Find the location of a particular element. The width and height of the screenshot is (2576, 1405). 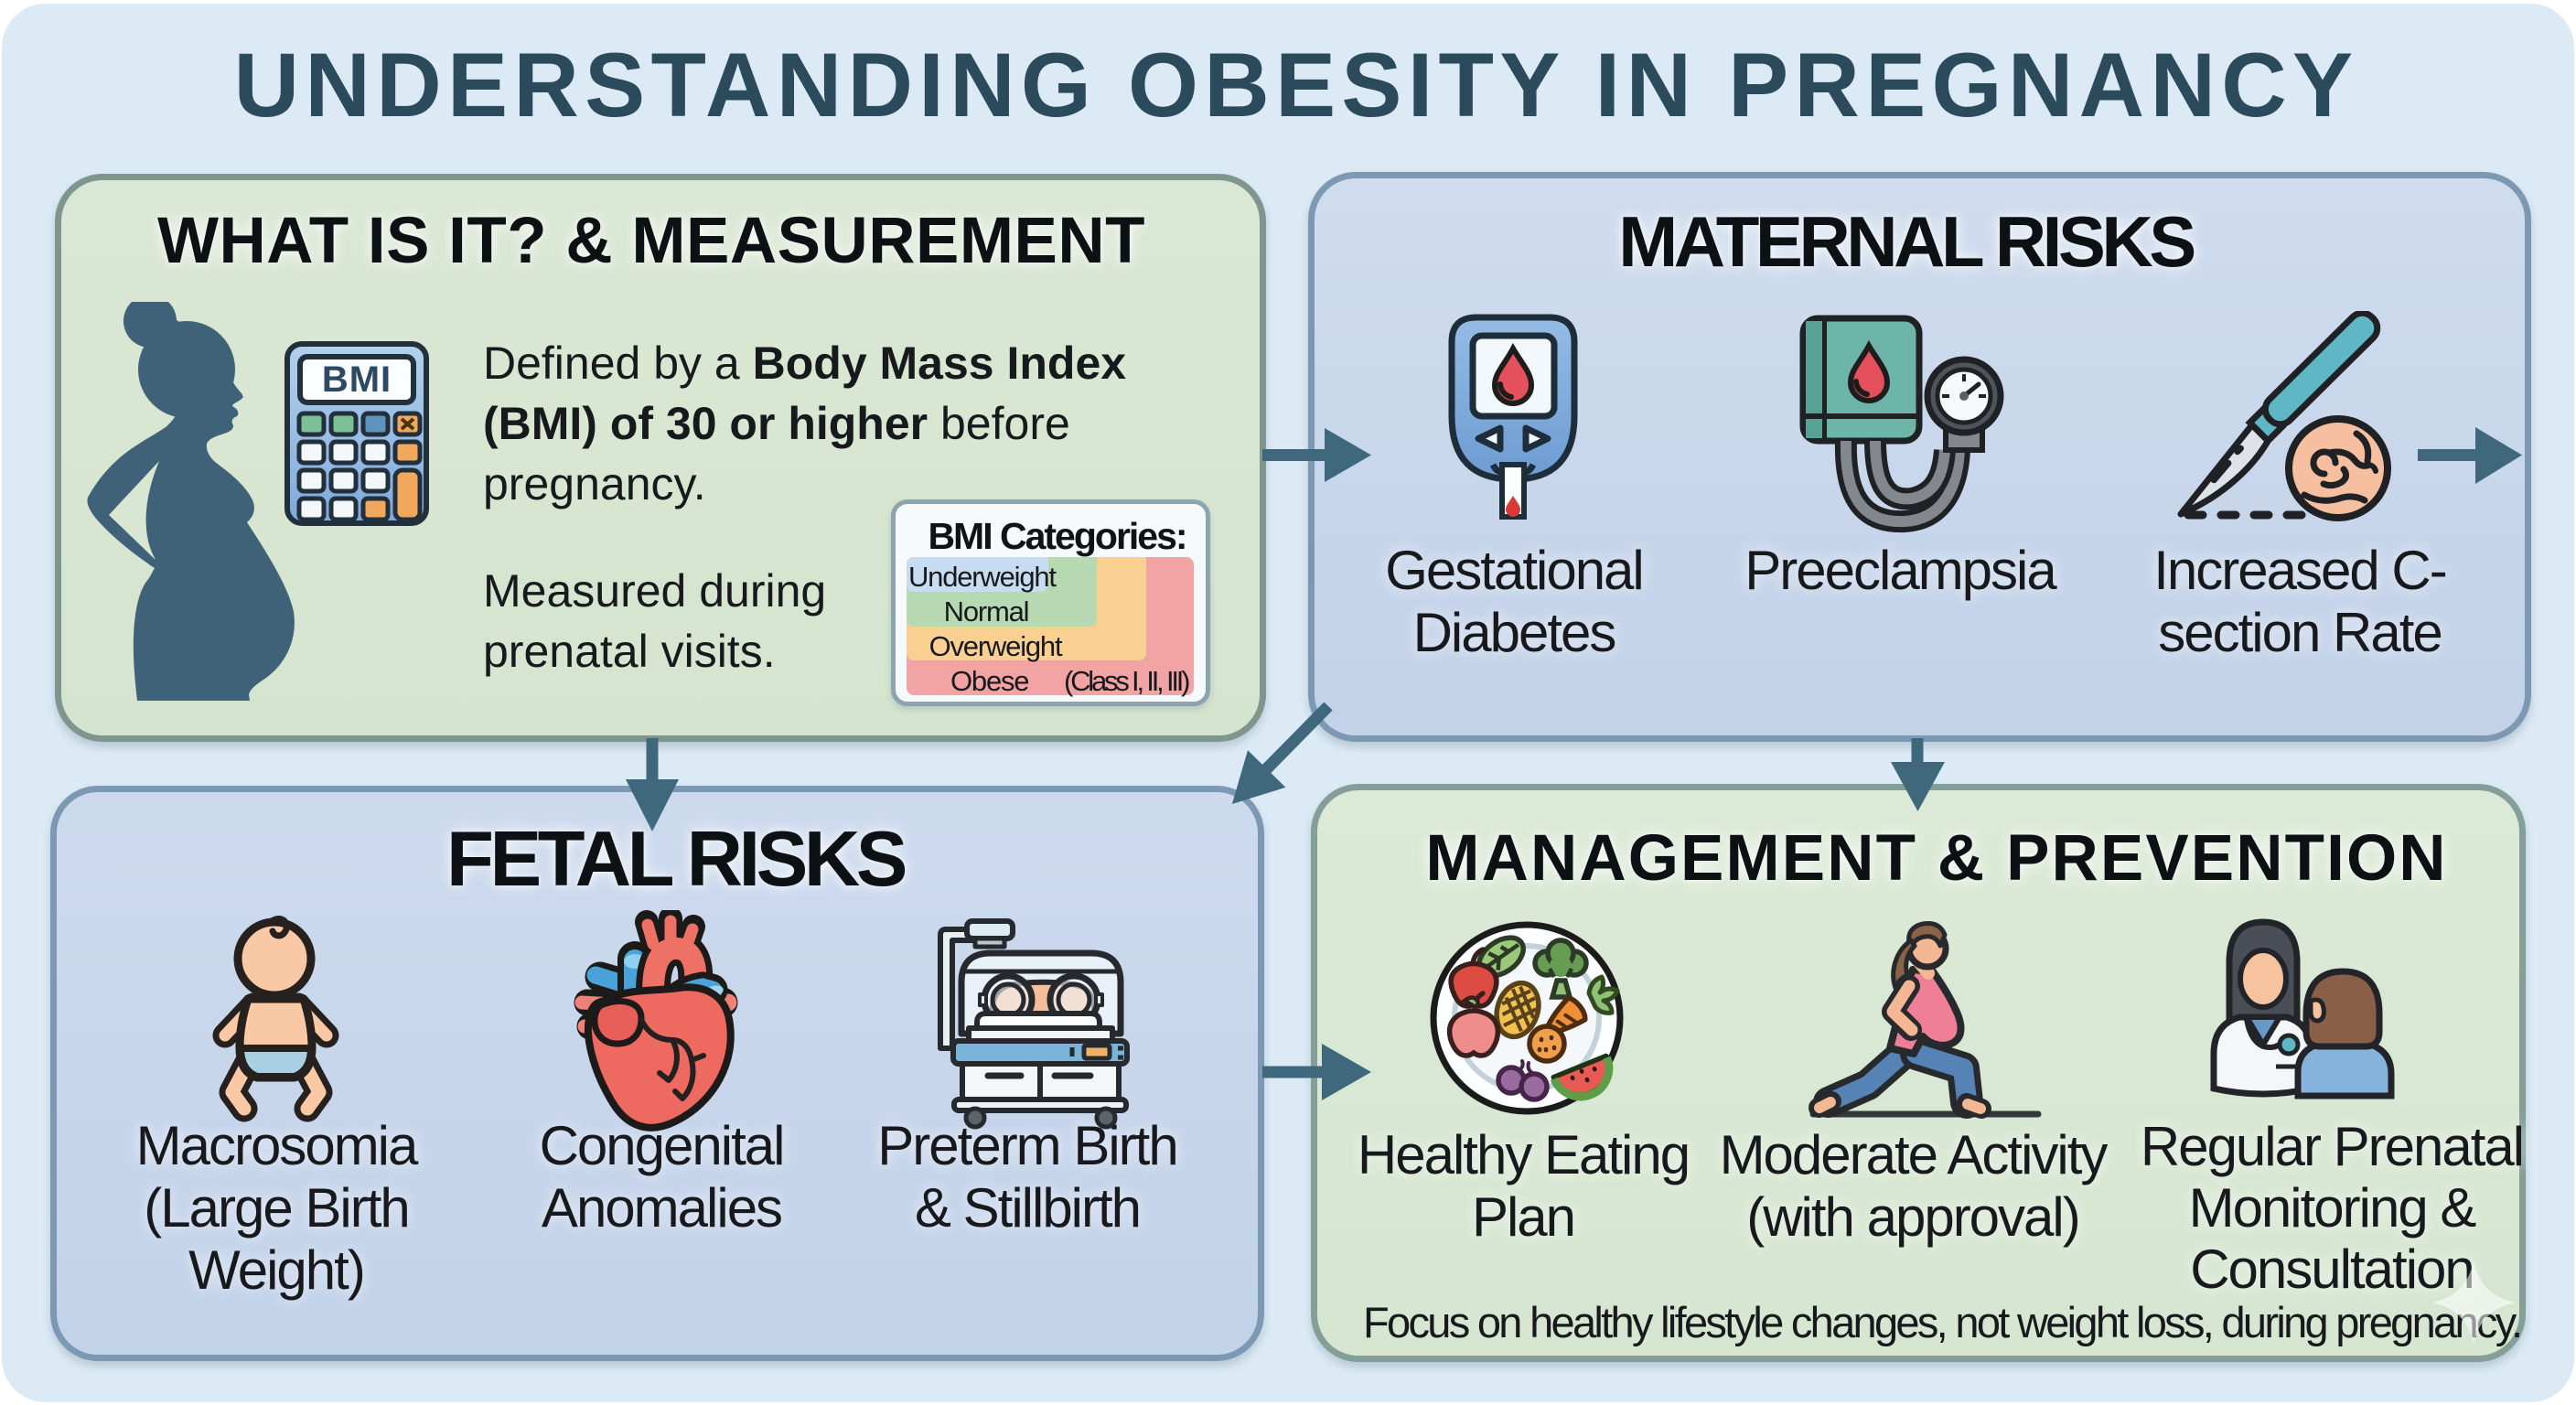

svg-text: BMI is located at coordinates (357, 379).